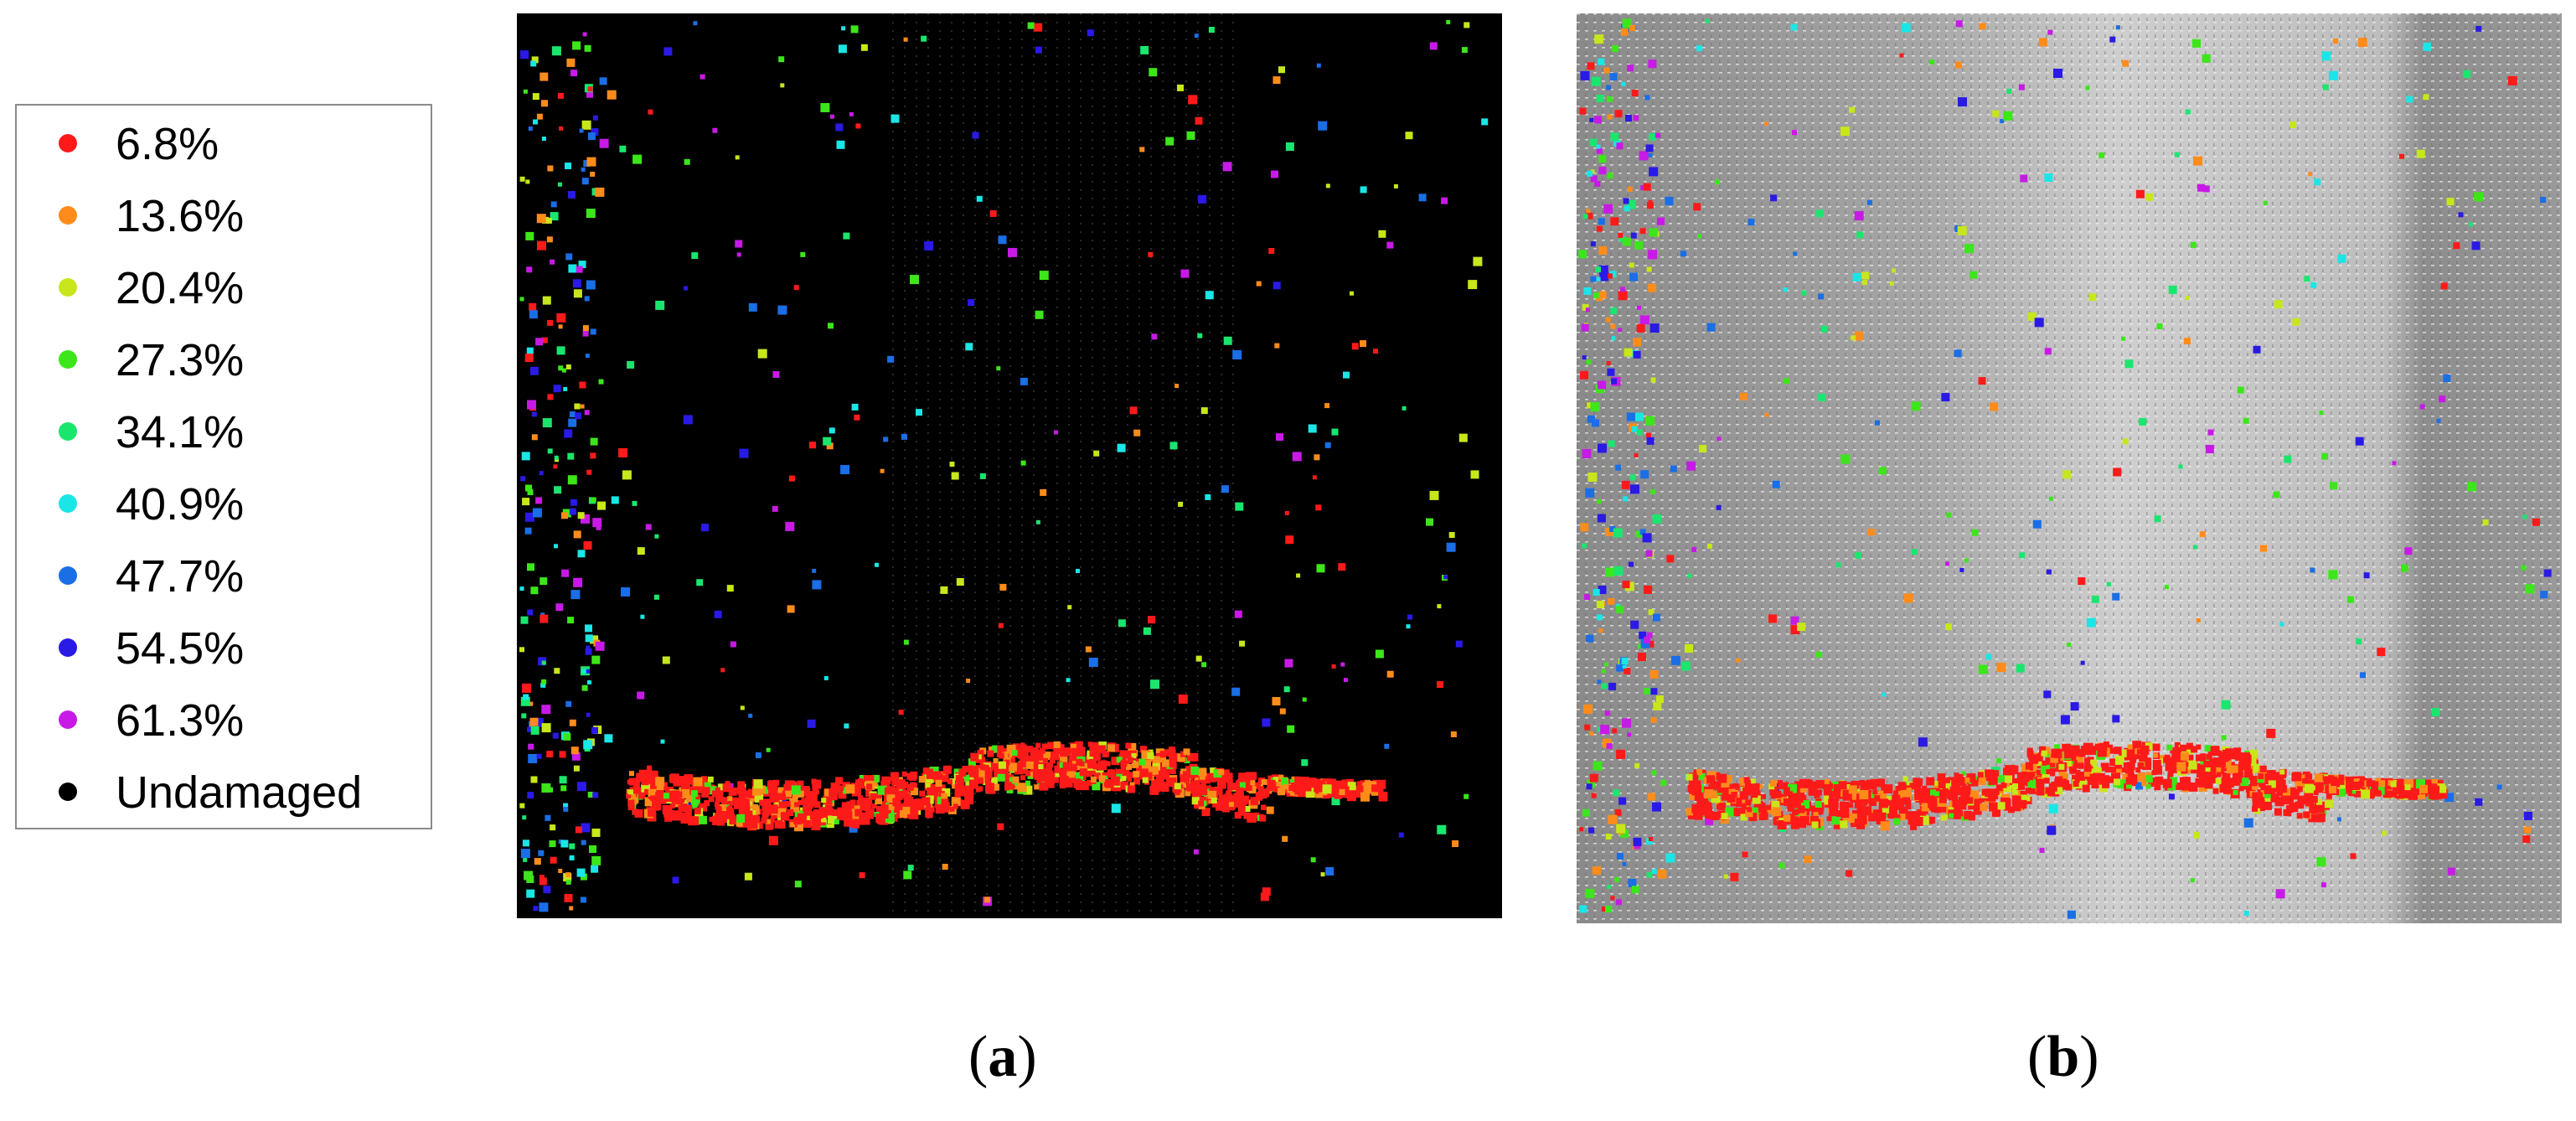 The image size is (2576, 1121). Describe the element at coordinates (978, 1057) in the screenshot. I see `caption-paren-open: (` at that location.